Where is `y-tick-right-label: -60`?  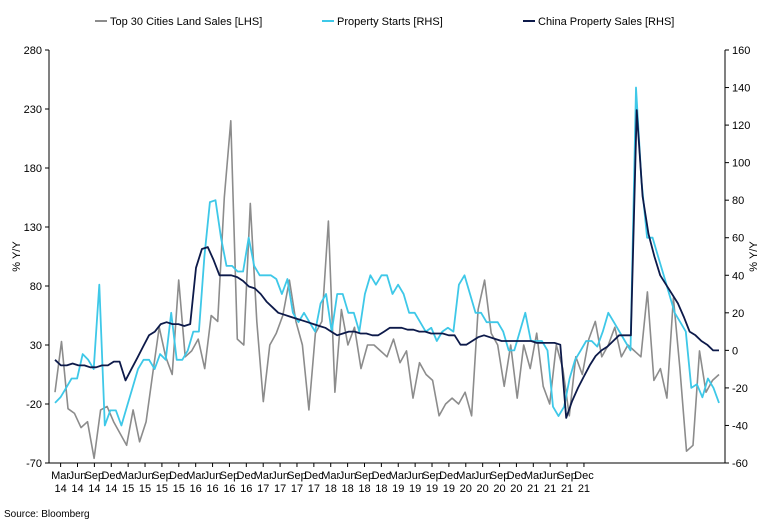
y-tick-right-label: -60 is located at coordinates (740, 464).